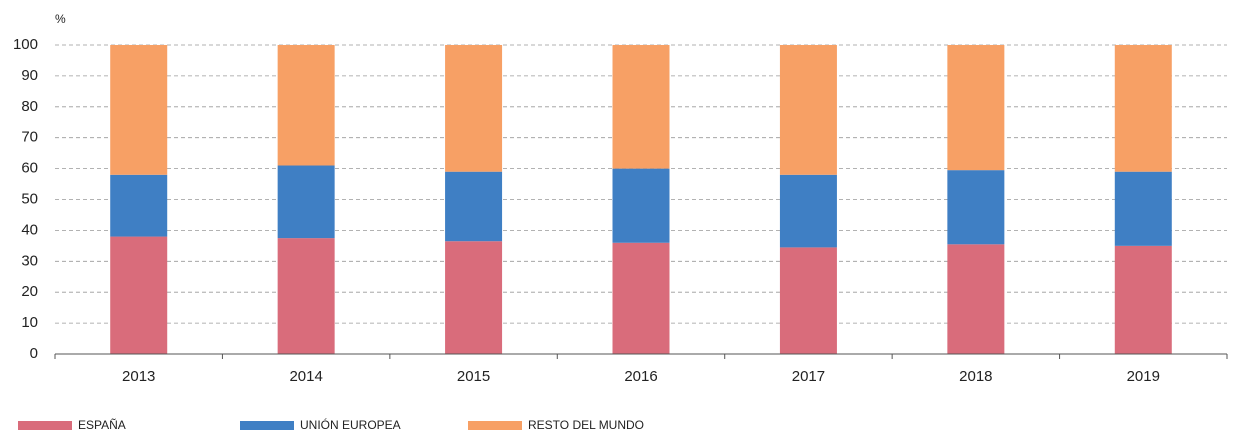  Describe the element at coordinates (60, 19) in the screenshot. I see `y-axis-label: %` at that location.